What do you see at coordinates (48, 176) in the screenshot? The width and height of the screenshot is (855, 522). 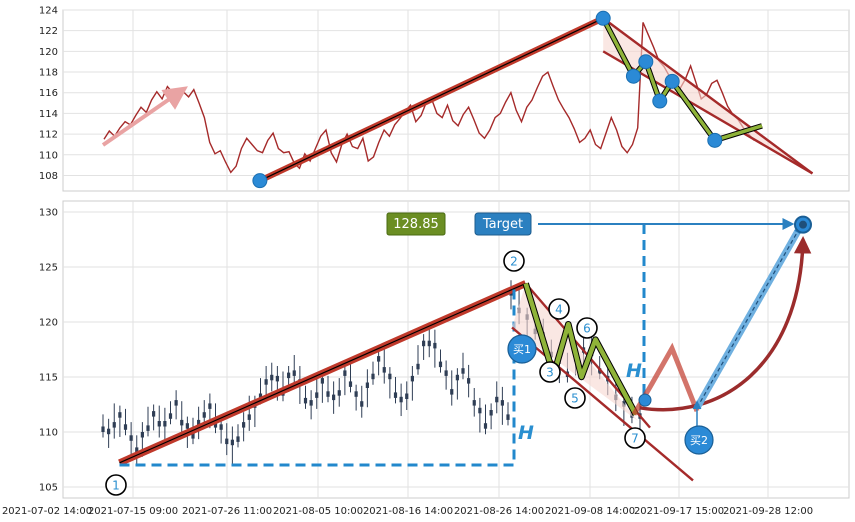 I see `top-y-tick-label: 108` at bounding box center [48, 176].